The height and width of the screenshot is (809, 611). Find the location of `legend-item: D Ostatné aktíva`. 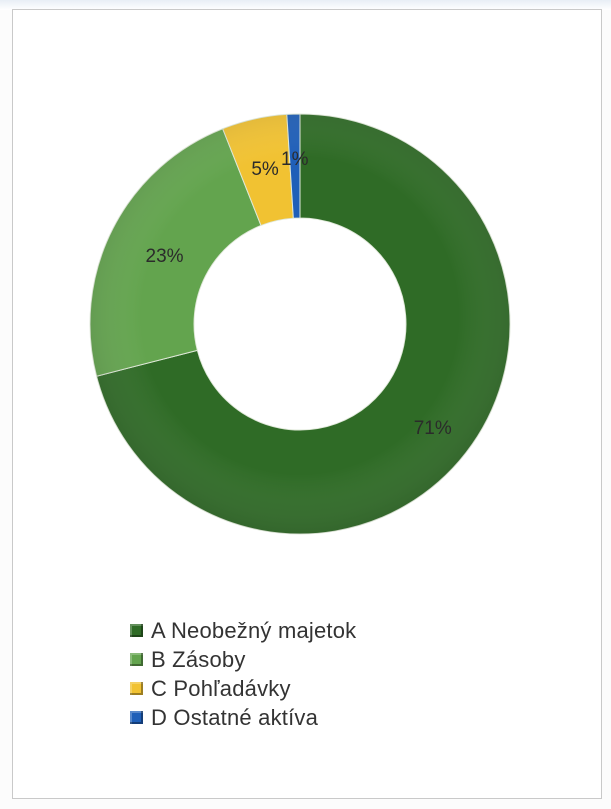

legend-item: D Ostatné aktíva is located at coordinates (310, 717).